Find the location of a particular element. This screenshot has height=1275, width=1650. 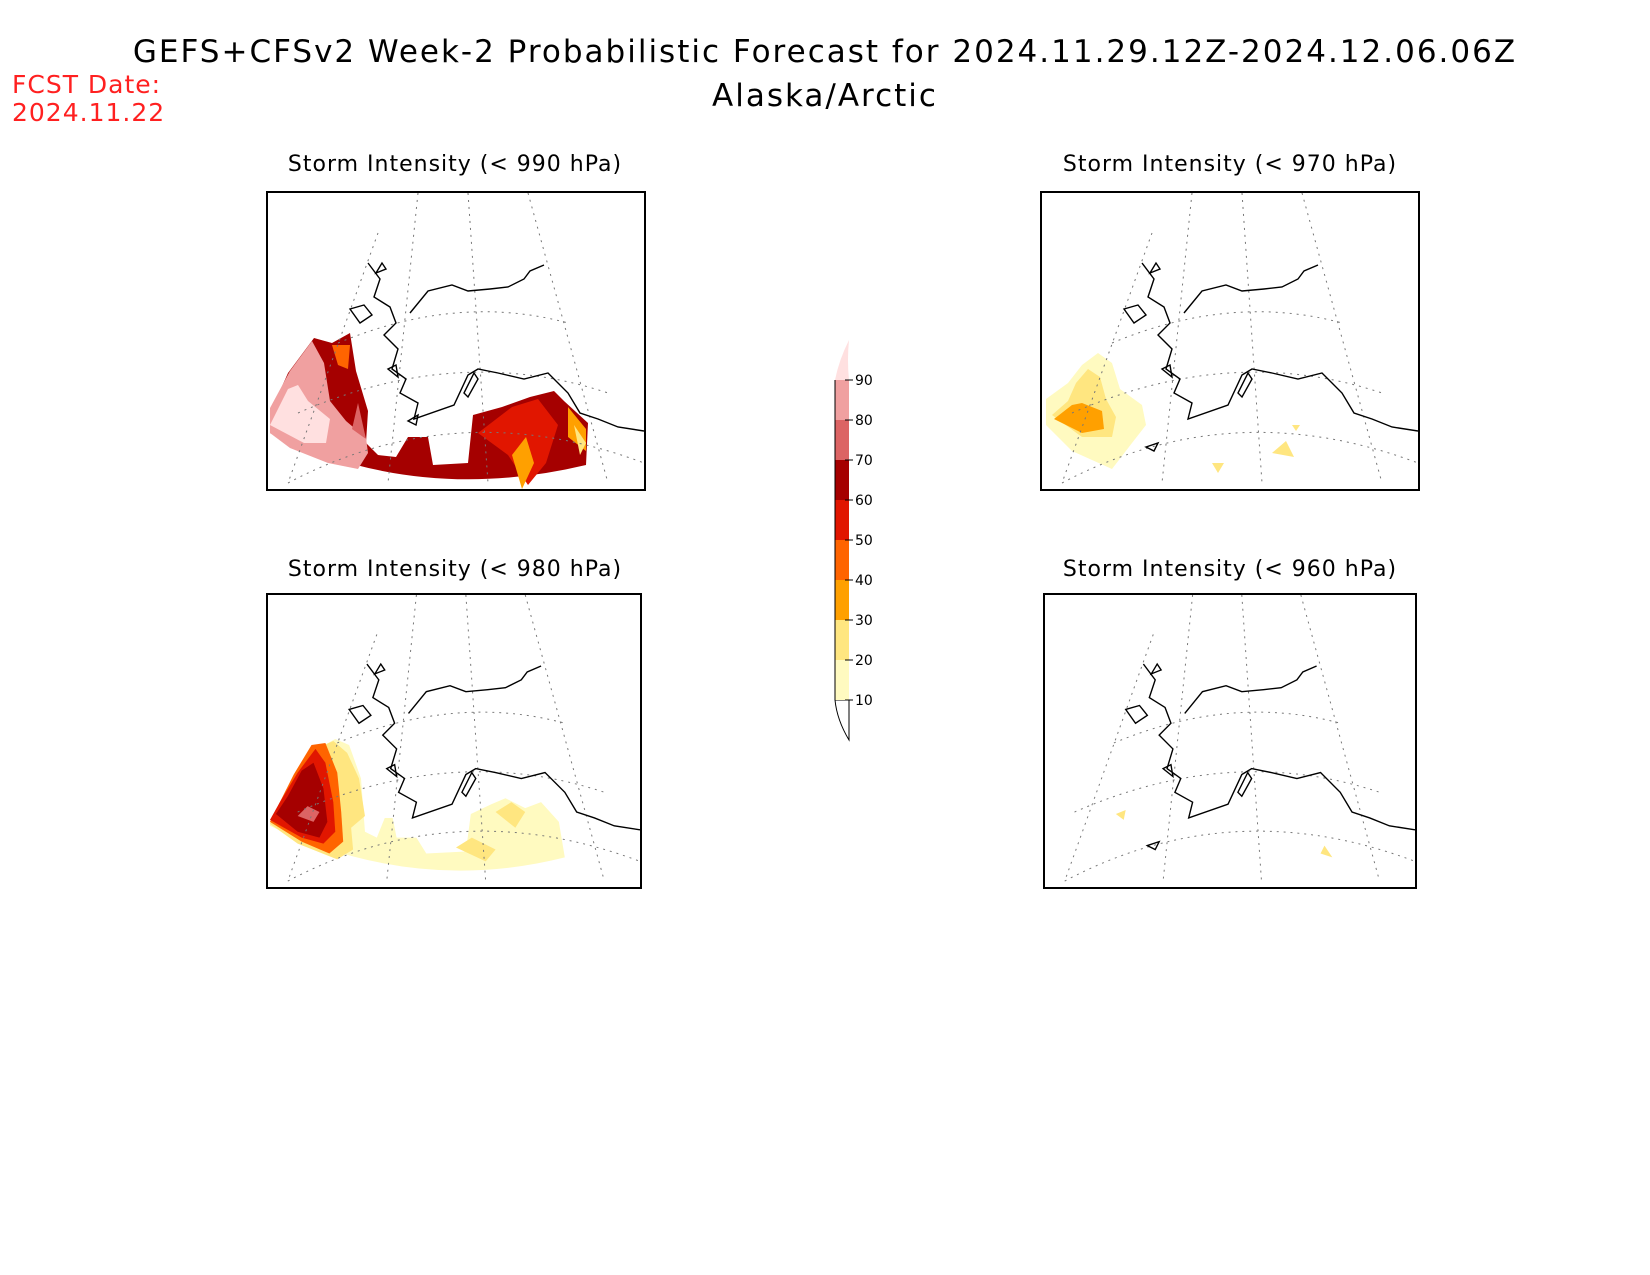

colorbar-labels: 10 20 30 40 50 60 70 80 90 is located at coordinates (859, 541).